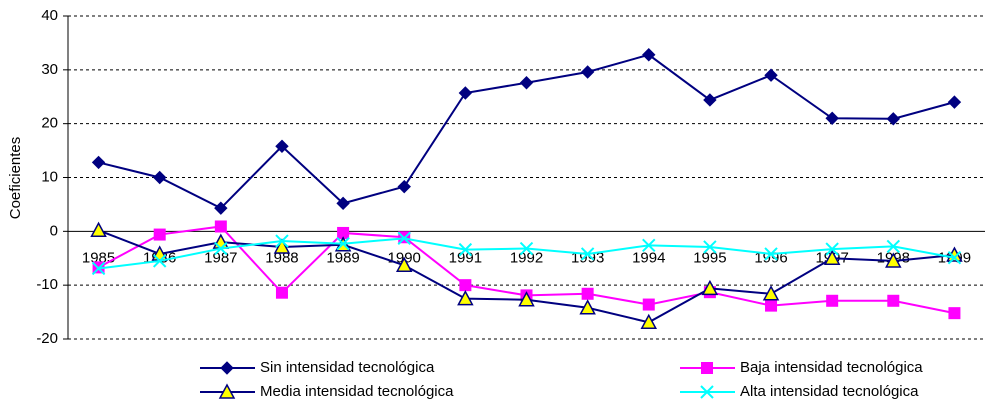 This screenshot has height=409, width=987. Describe the element at coordinates (47, 284) in the screenshot. I see `y-tick-label: -10` at that location.